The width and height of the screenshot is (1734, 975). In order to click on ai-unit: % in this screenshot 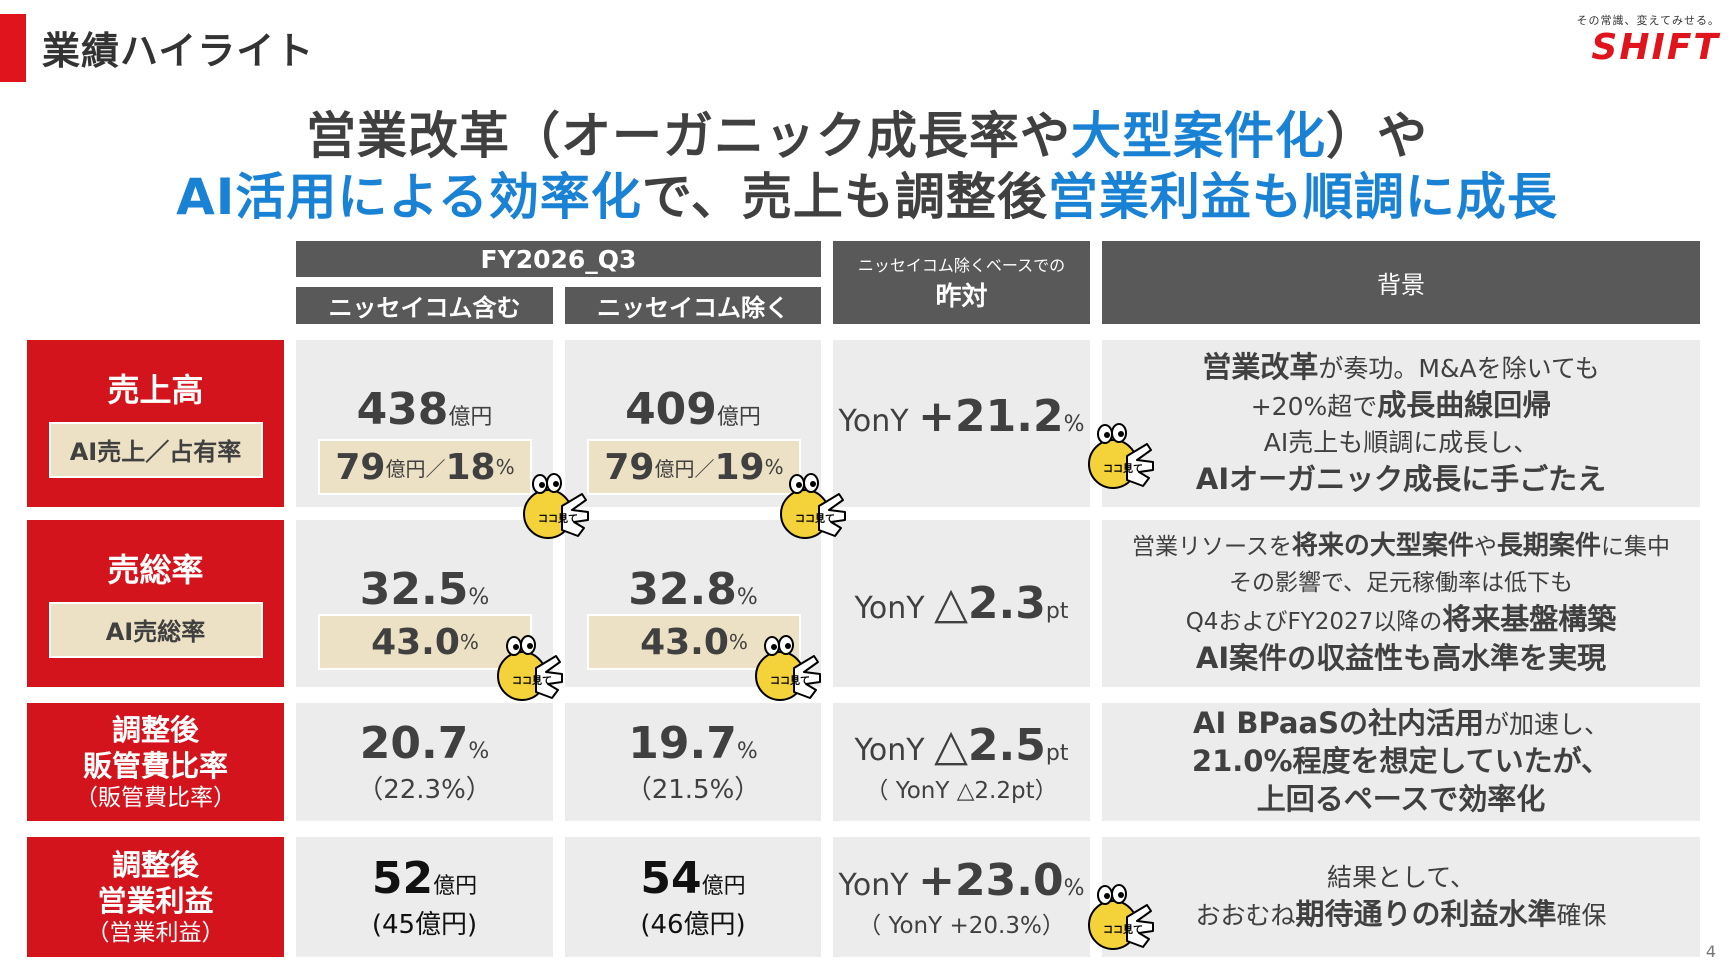, I will do `click(469, 642)`.